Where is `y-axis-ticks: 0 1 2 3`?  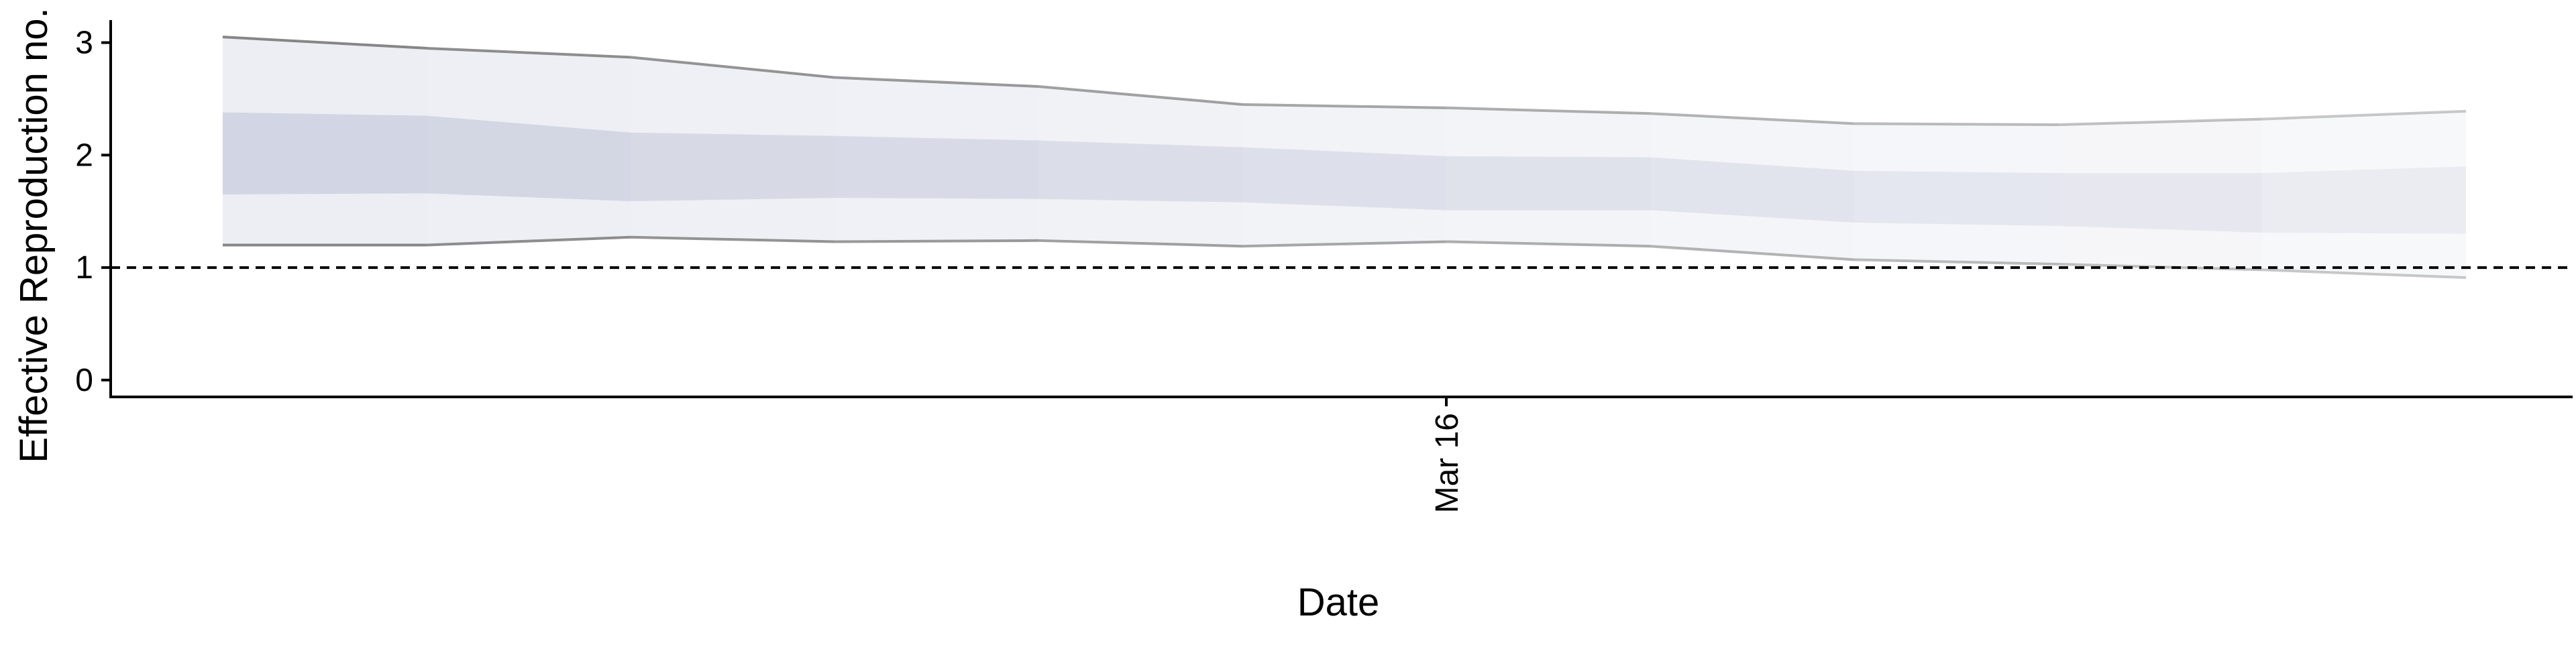 y-axis-ticks: 0 1 2 3 is located at coordinates (93, 212).